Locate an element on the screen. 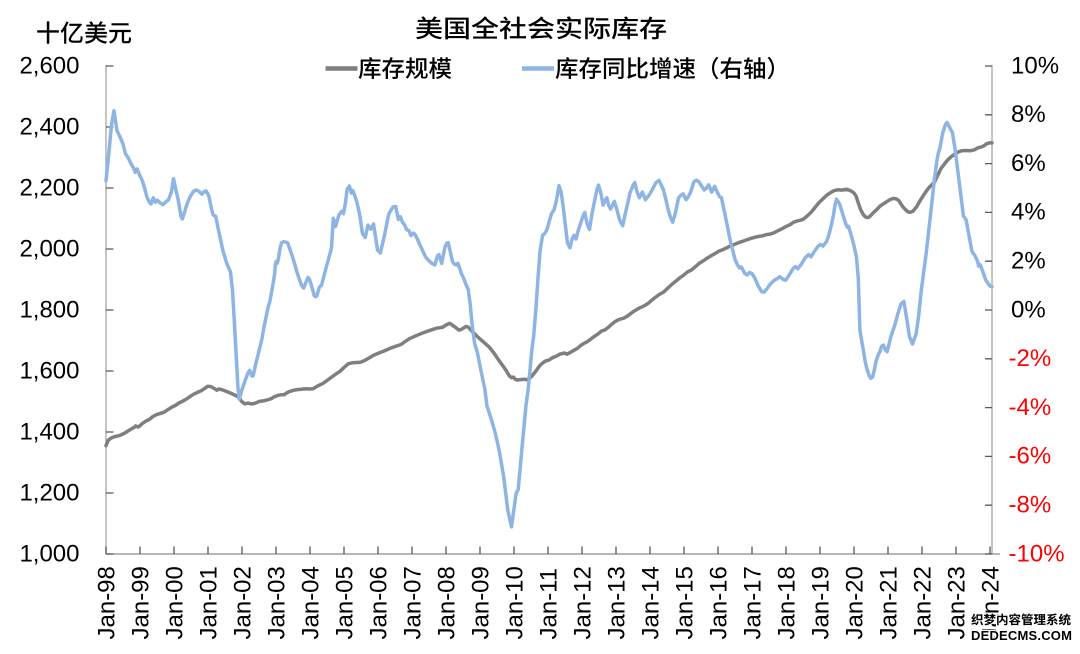 The height and width of the screenshot is (654, 1080). svg-text: 1,400 is located at coordinates (49, 431).